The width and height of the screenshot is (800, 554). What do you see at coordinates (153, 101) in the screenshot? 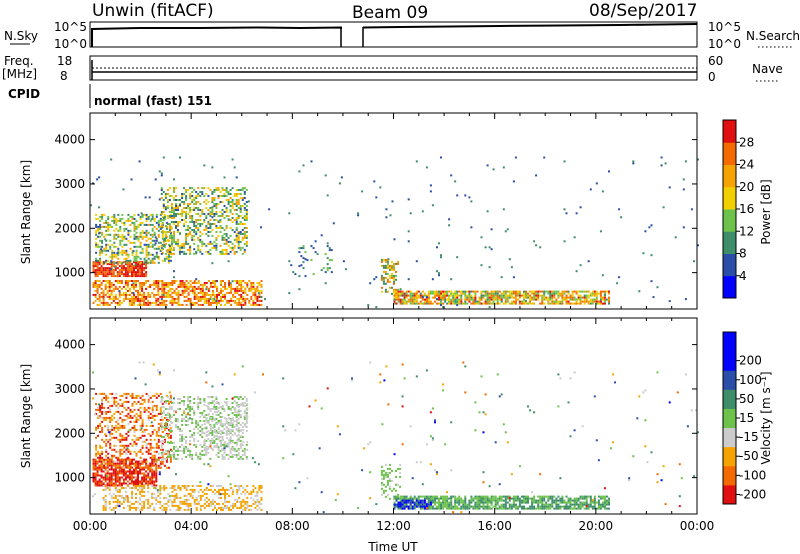
I see `cpid-value: normal (fast) 151` at bounding box center [153, 101].